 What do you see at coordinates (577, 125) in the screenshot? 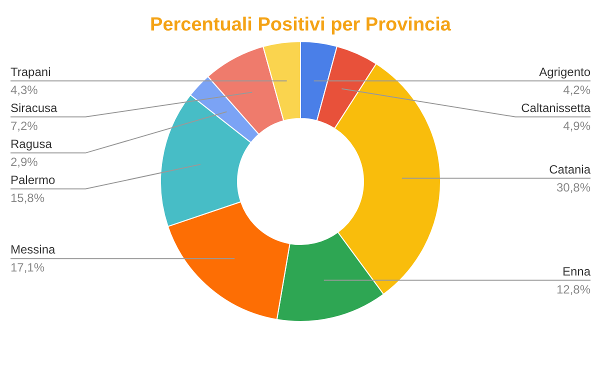
I see `data-label: 4,9%` at bounding box center [577, 125].